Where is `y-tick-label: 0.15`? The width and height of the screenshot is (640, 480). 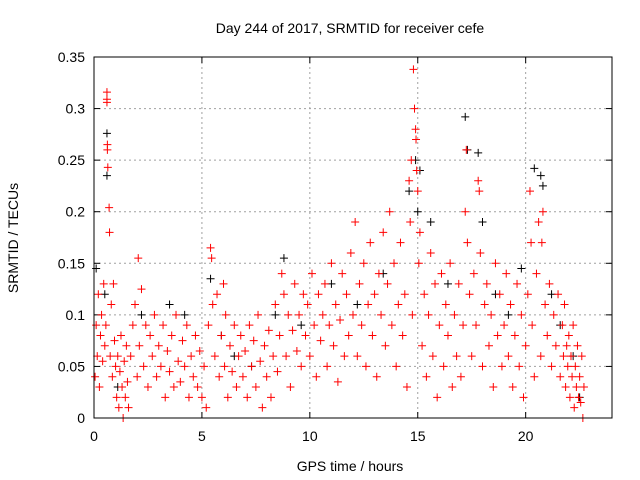 y-tick-label: 0.15 is located at coordinates (71, 263).